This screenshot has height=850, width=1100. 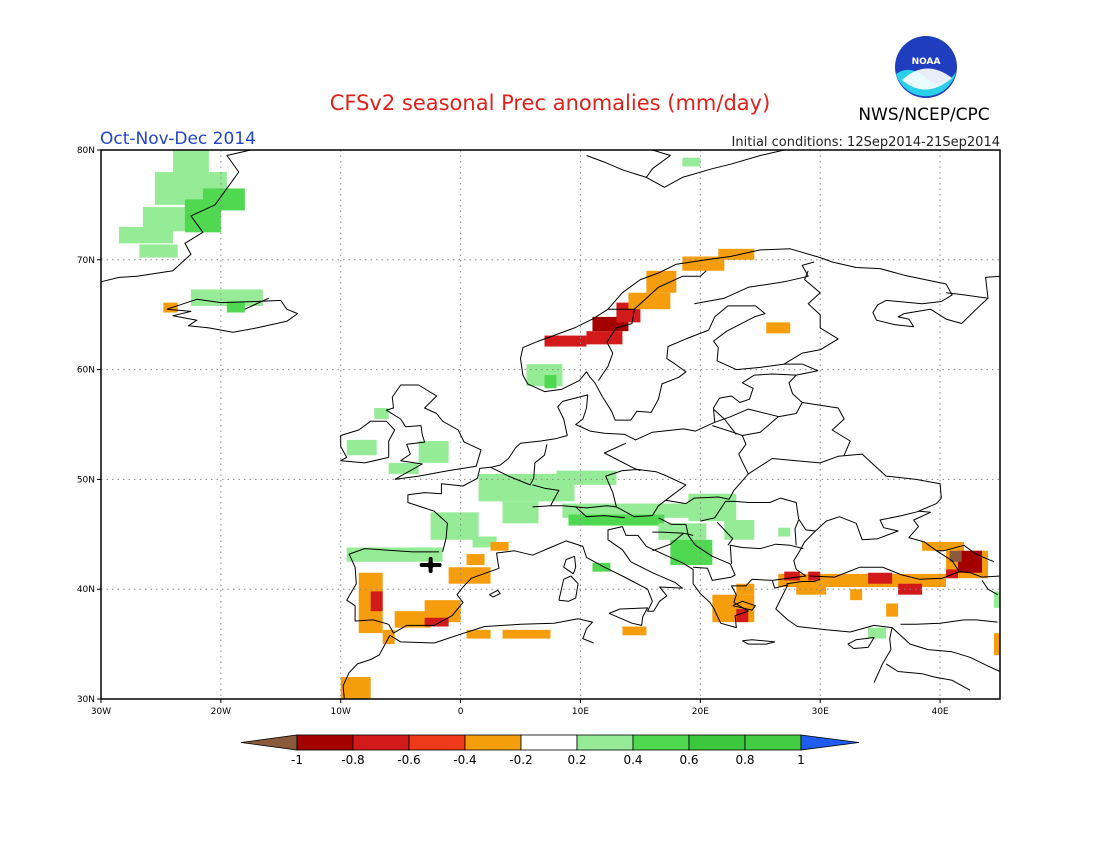 What do you see at coordinates (550, 103) in the screenshot?
I see `chart-title: CFSv2 seasonal Prec anomalies (mm/day)` at bounding box center [550, 103].